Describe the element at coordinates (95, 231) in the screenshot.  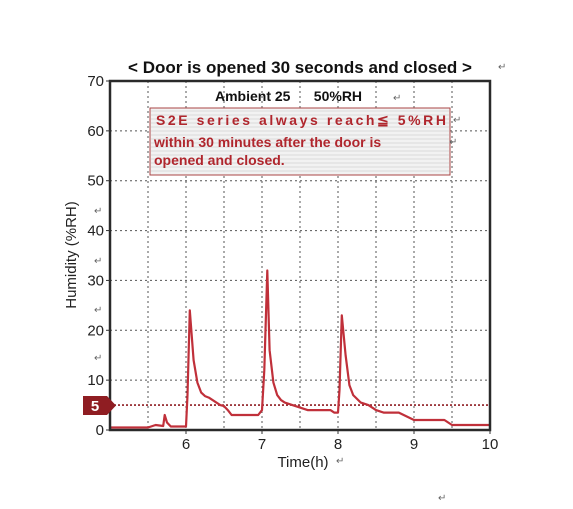
I see `y-tick-label: 40` at that location.